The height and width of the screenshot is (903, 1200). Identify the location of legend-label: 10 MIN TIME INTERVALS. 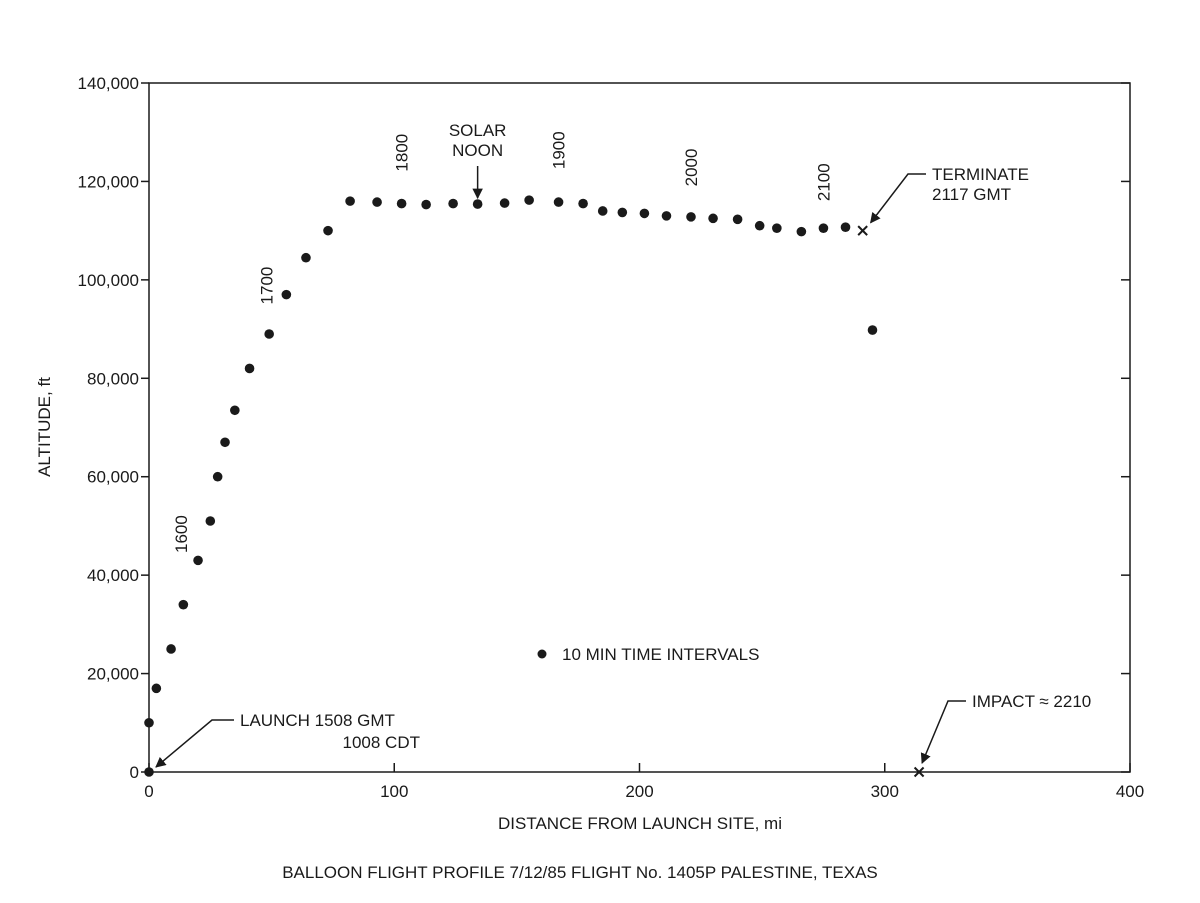
(660, 654).